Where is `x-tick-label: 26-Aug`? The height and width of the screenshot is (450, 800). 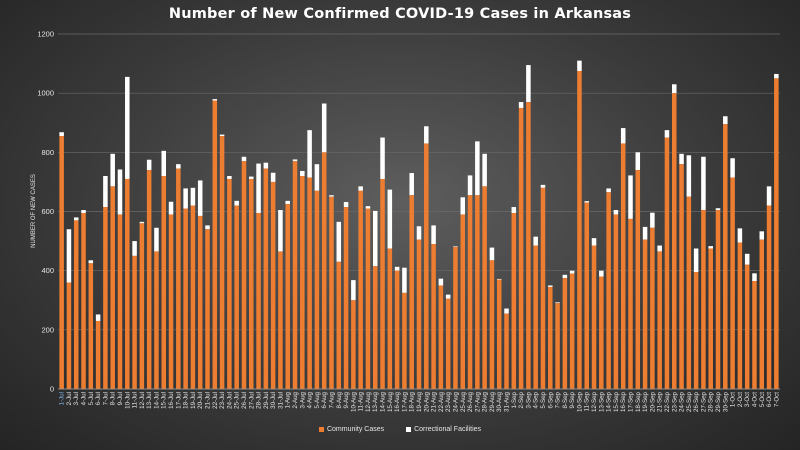 x-tick-label: 26-Aug is located at coordinates (470, 401).